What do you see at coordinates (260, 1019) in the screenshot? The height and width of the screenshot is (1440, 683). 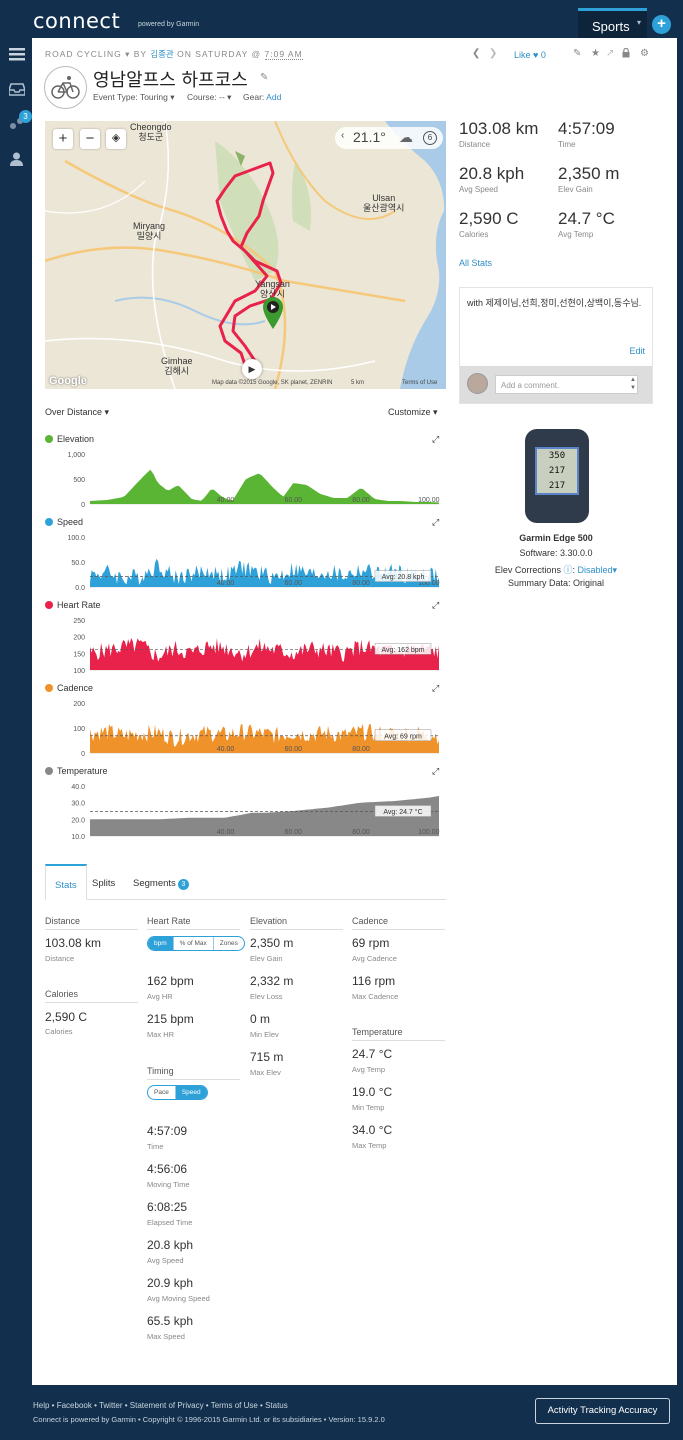 I see `elev-stat-value: 0 m` at bounding box center [260, 1019].